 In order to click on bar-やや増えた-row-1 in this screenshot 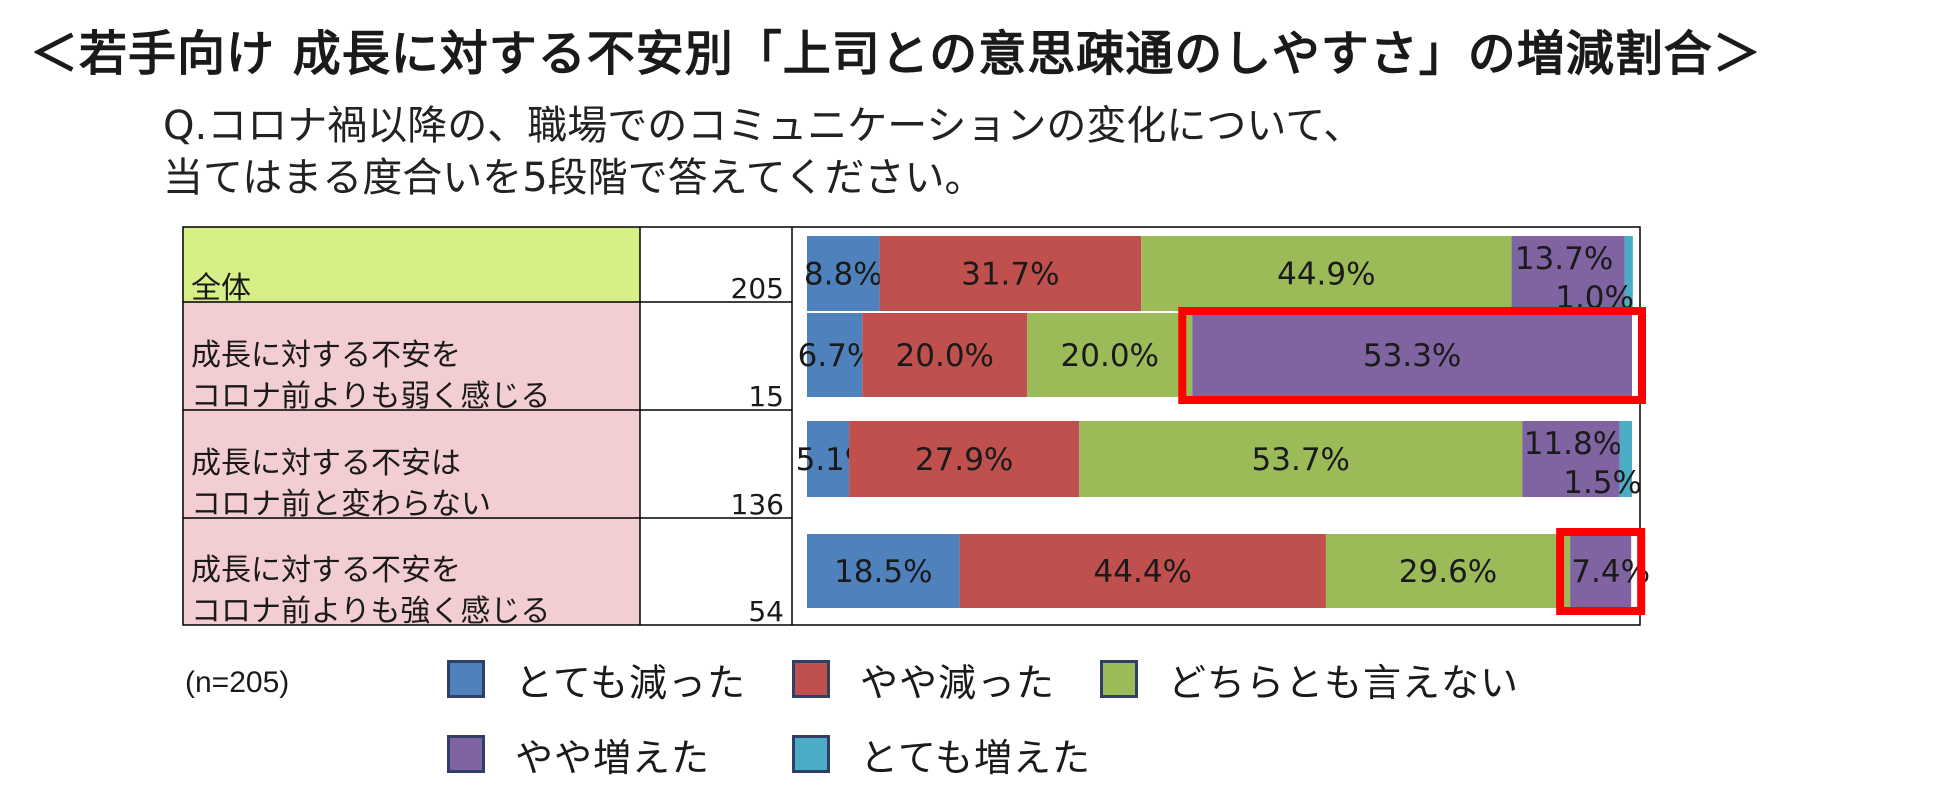, I will do `click(1412, 355)`.